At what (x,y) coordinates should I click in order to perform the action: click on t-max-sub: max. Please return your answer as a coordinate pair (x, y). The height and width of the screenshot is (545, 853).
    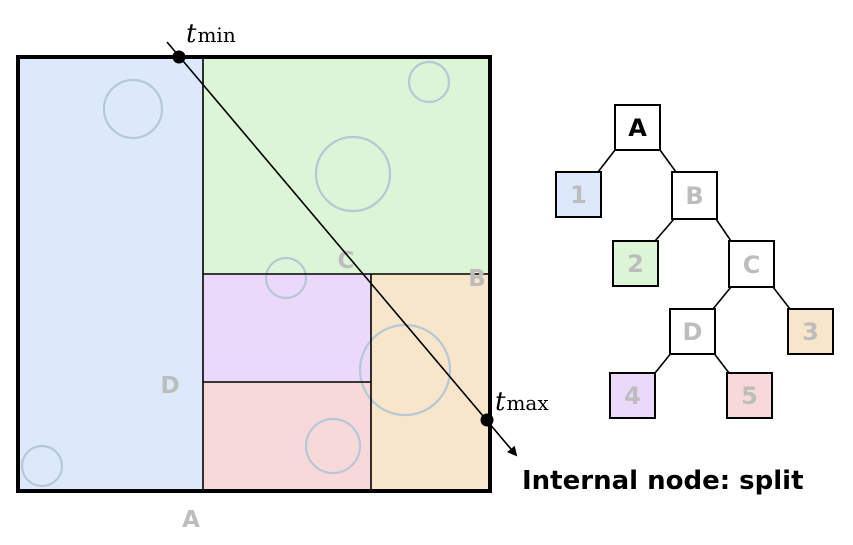
    Looking at the image, I should click on (527, 403).